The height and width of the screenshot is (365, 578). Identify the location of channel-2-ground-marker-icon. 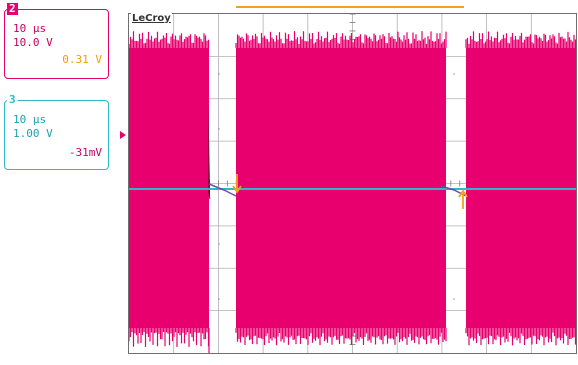
(123, 135).